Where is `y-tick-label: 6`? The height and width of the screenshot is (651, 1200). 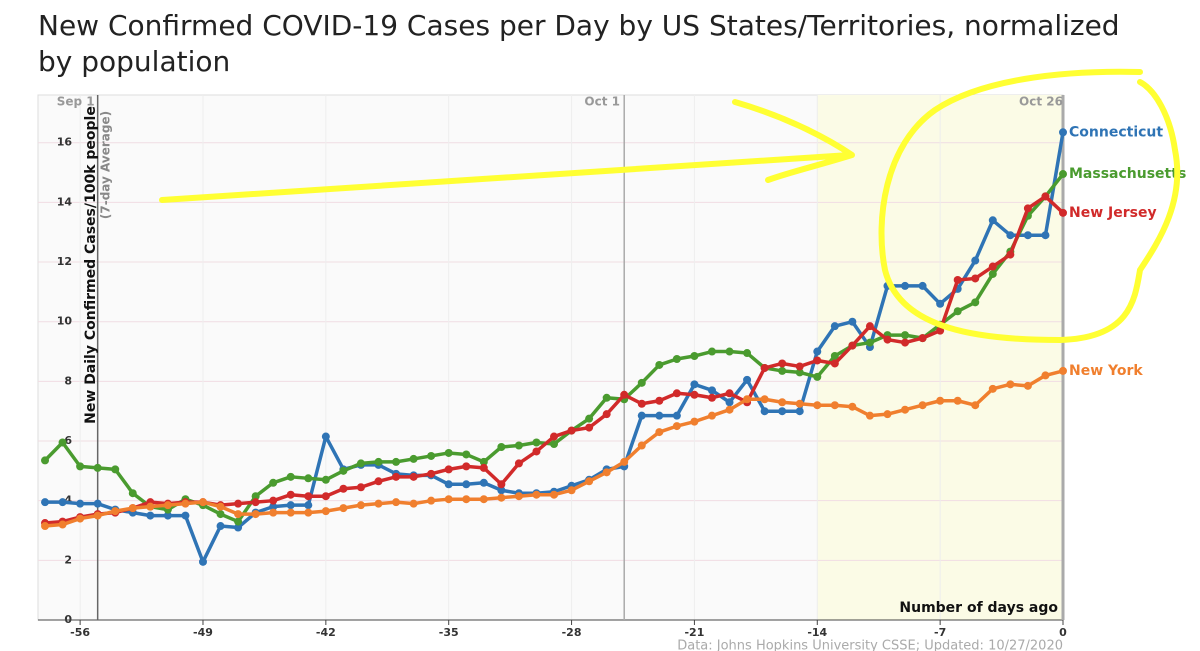
y-tick-label: 6 is located at coordinates (68, 440).